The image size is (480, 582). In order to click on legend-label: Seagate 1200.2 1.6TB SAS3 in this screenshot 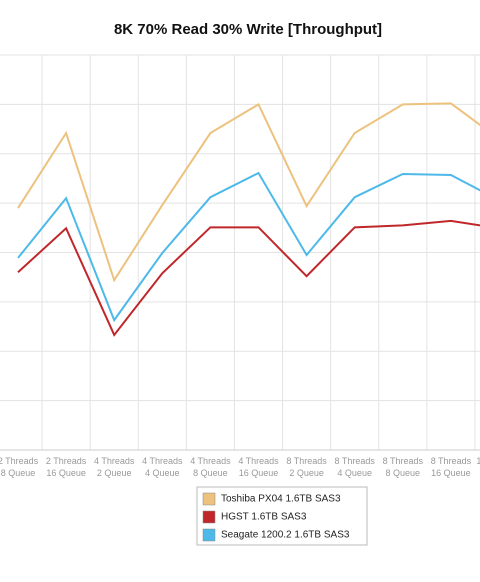, I will do `click(285, 535)`.